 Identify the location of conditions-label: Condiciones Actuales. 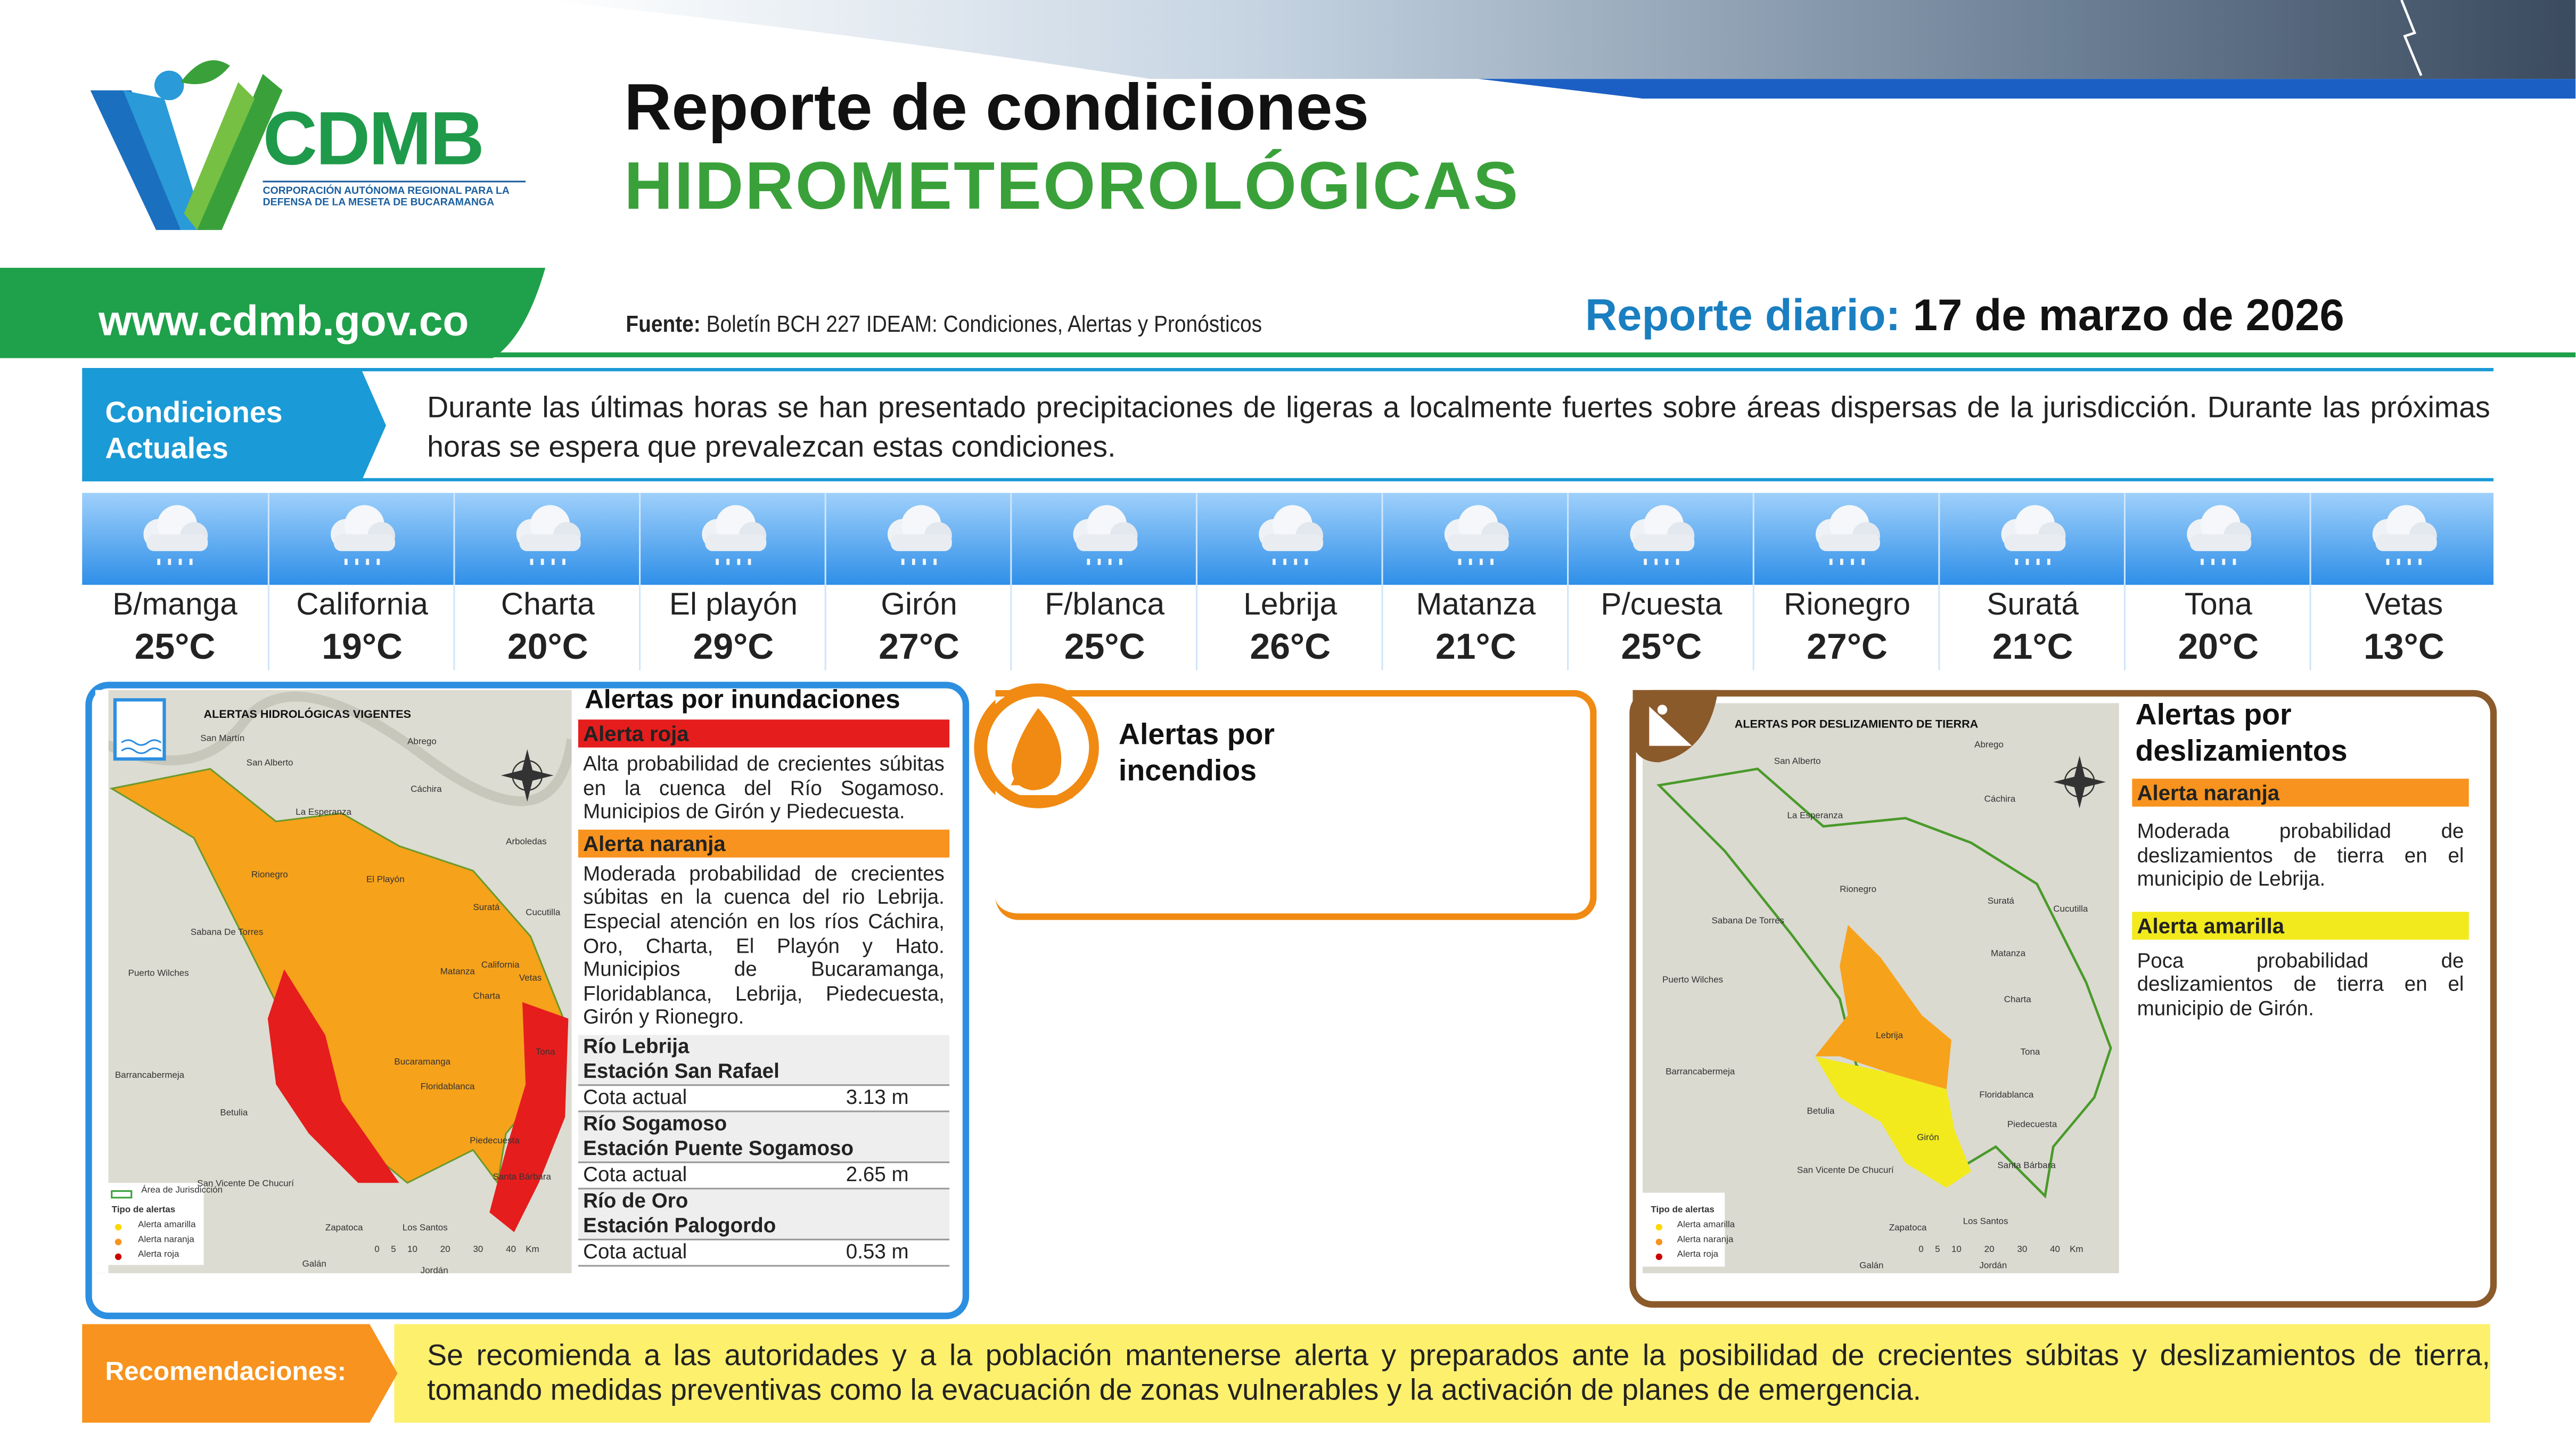
(194, 430).